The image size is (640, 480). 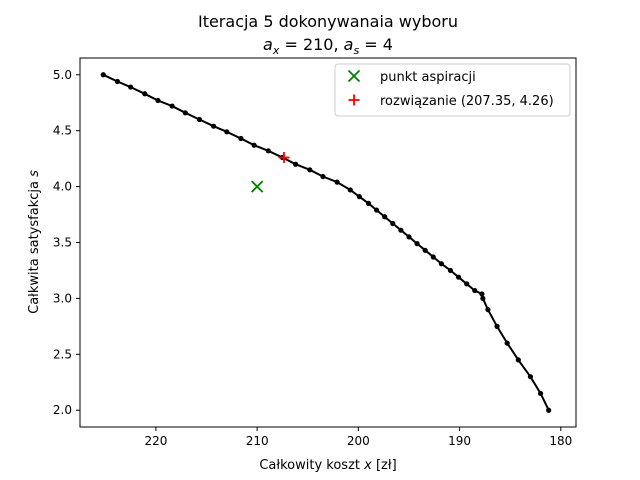 I want to click on y-tick-label: 4.0, so click(x=62, y=187).